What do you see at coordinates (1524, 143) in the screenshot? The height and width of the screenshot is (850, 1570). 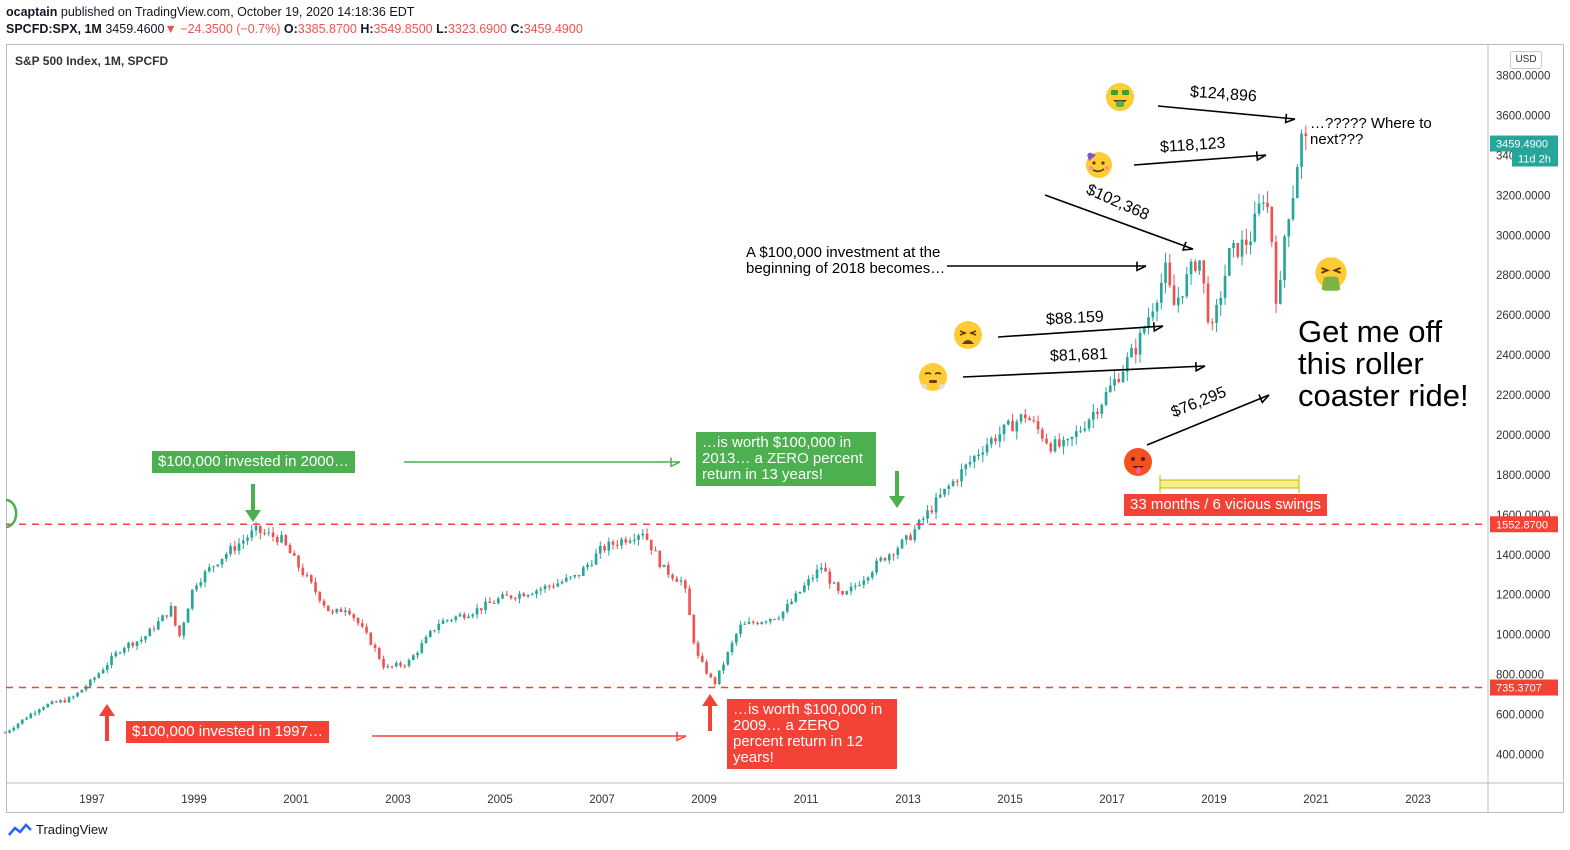 I see `last-price-badge` at bounding box center [1524, 143].